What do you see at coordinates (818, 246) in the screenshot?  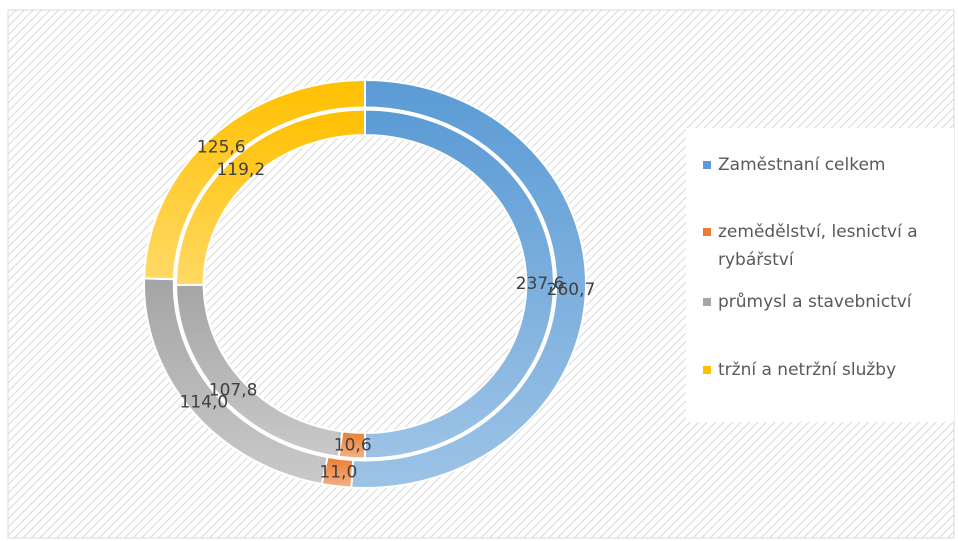 I see `legend-label: zemědělství, lesnictví a rybářství` at bounding box center [818, 246].